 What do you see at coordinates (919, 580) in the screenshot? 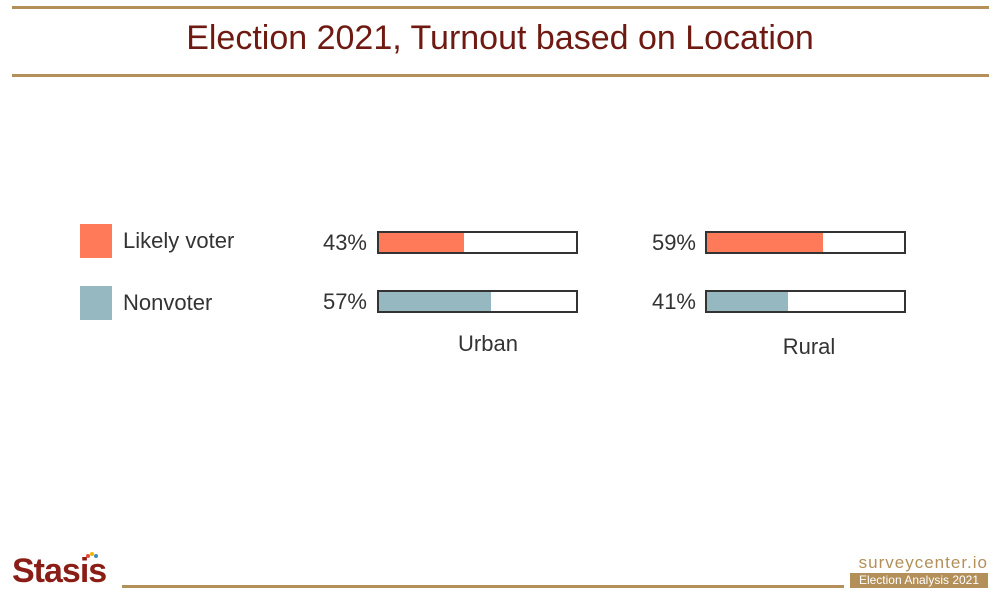
I see `brand-badge: Election Analysis 2021` at bounding box center [919, 580].